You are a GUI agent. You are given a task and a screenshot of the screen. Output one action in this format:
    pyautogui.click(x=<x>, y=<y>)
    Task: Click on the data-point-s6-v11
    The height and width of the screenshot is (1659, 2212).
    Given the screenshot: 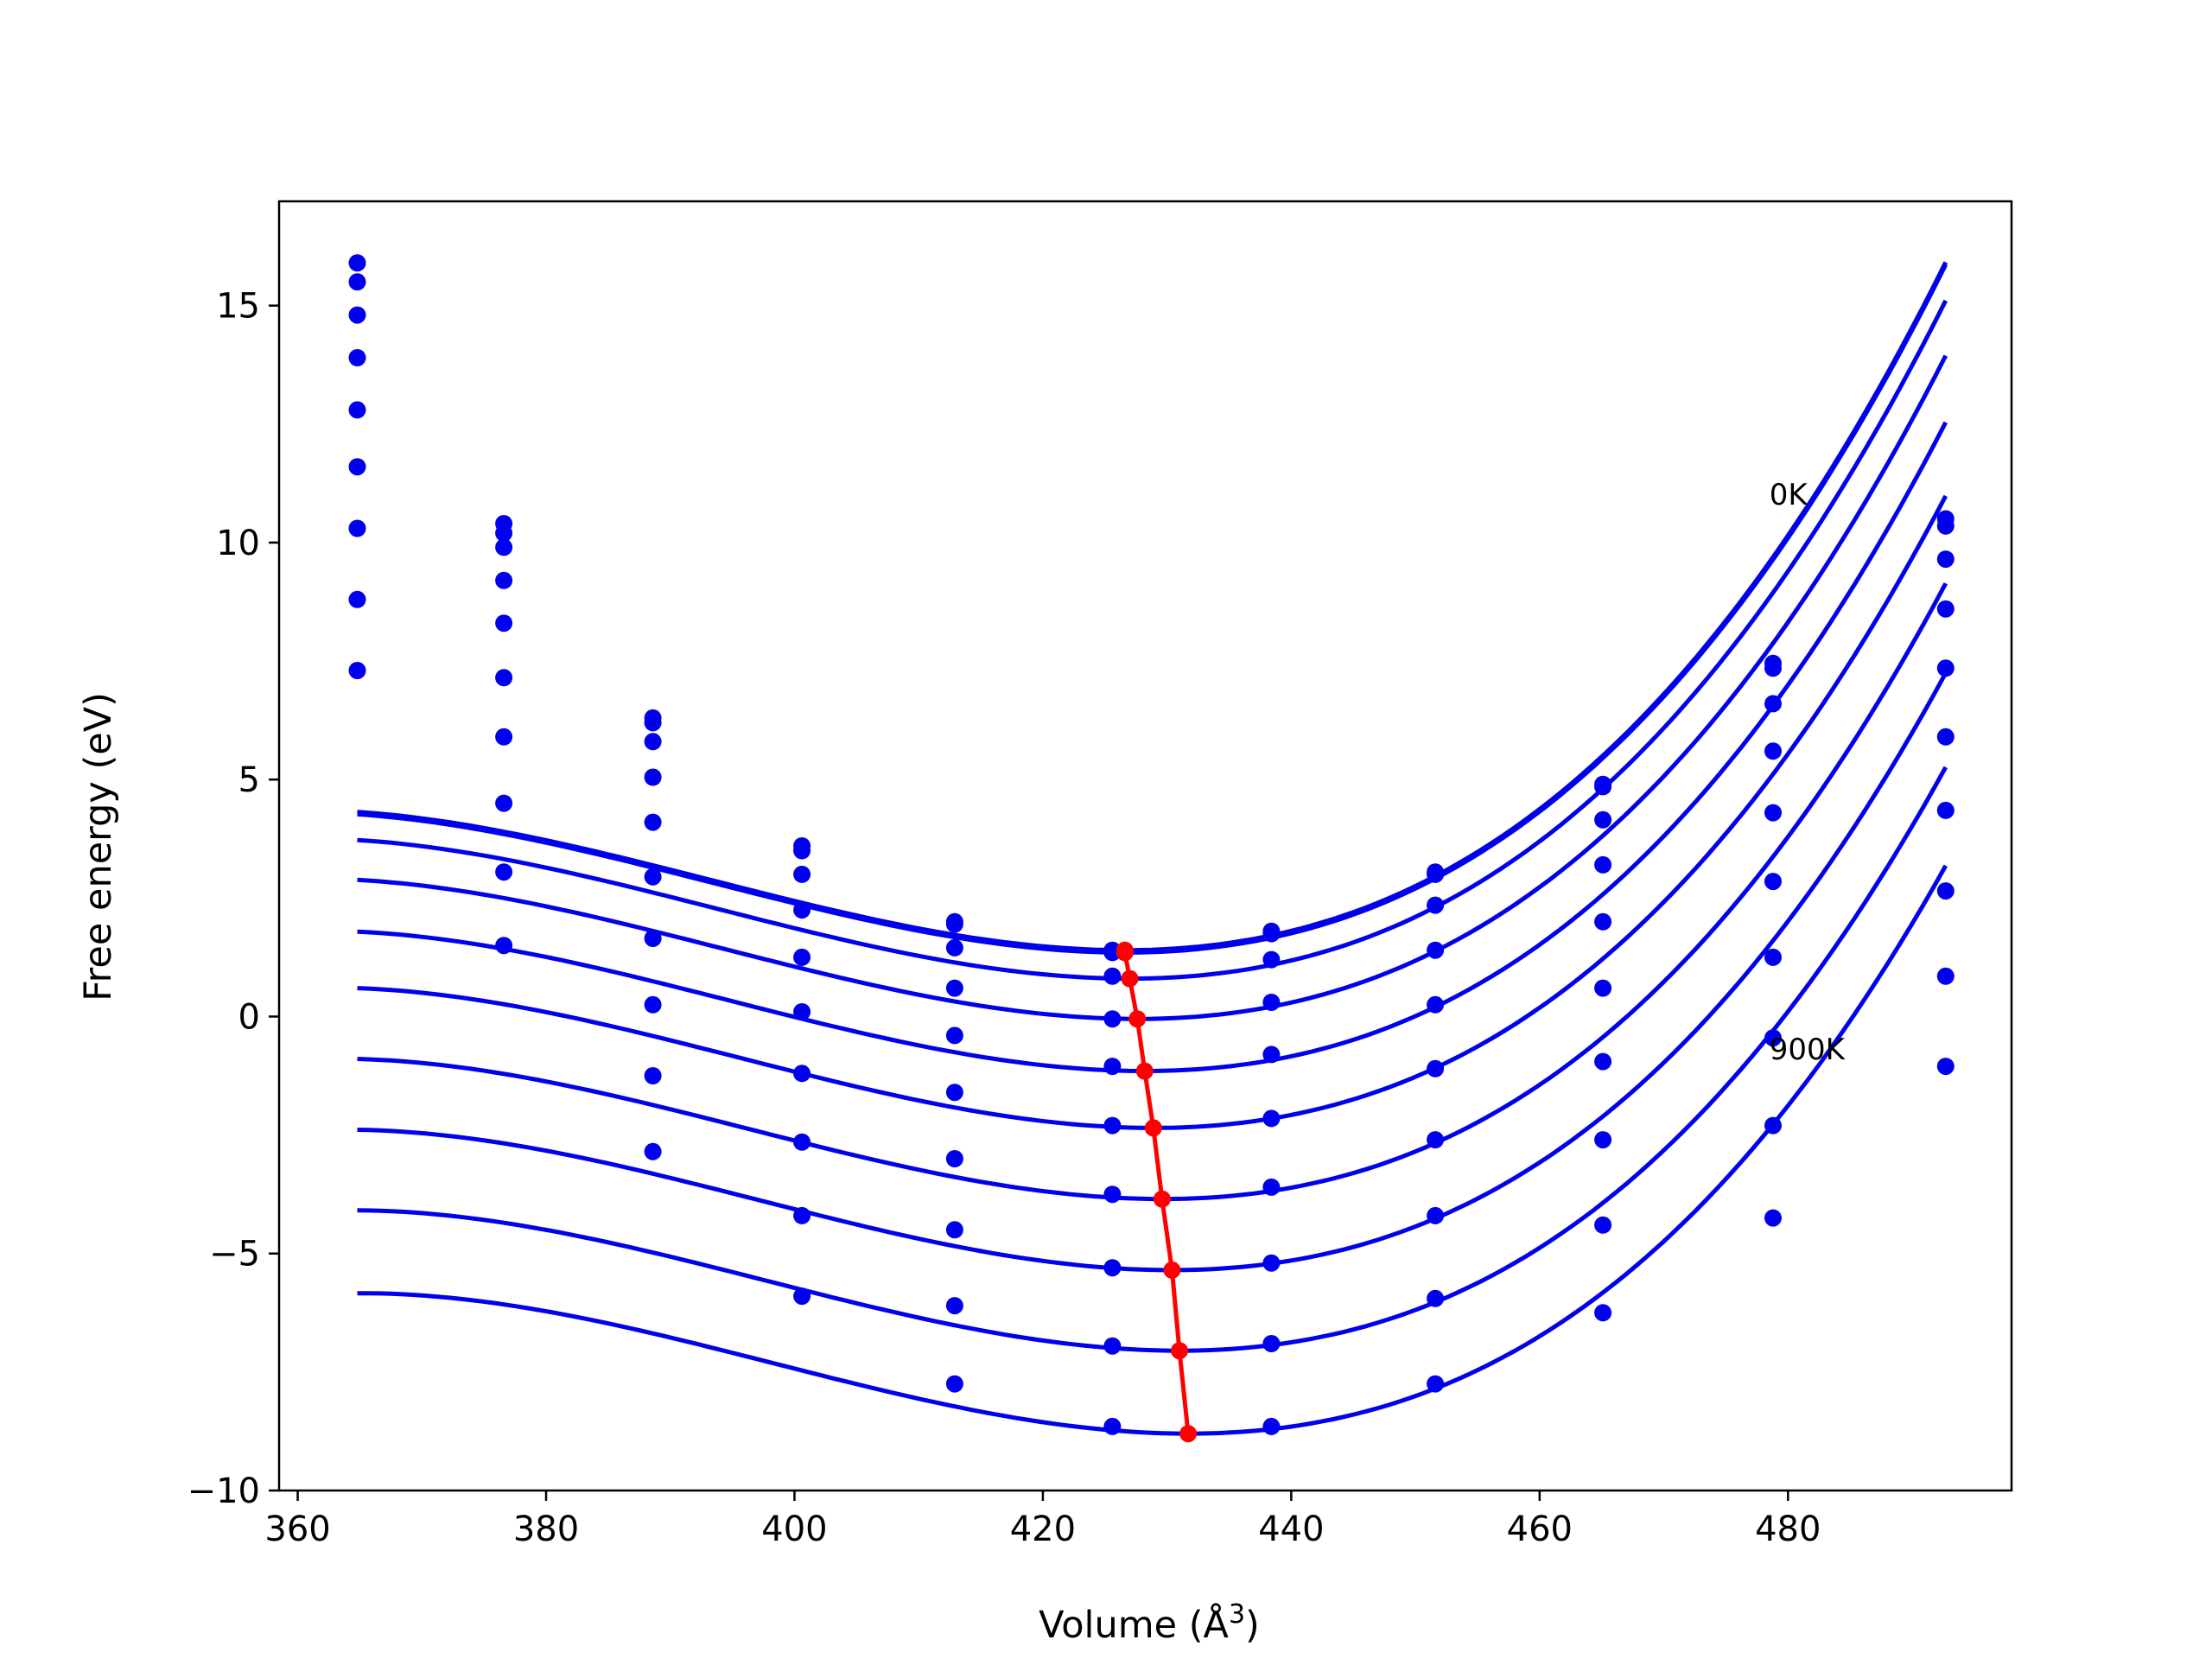 What is the action you would take?
    pyautogui.click(x=1945, y=737)
    